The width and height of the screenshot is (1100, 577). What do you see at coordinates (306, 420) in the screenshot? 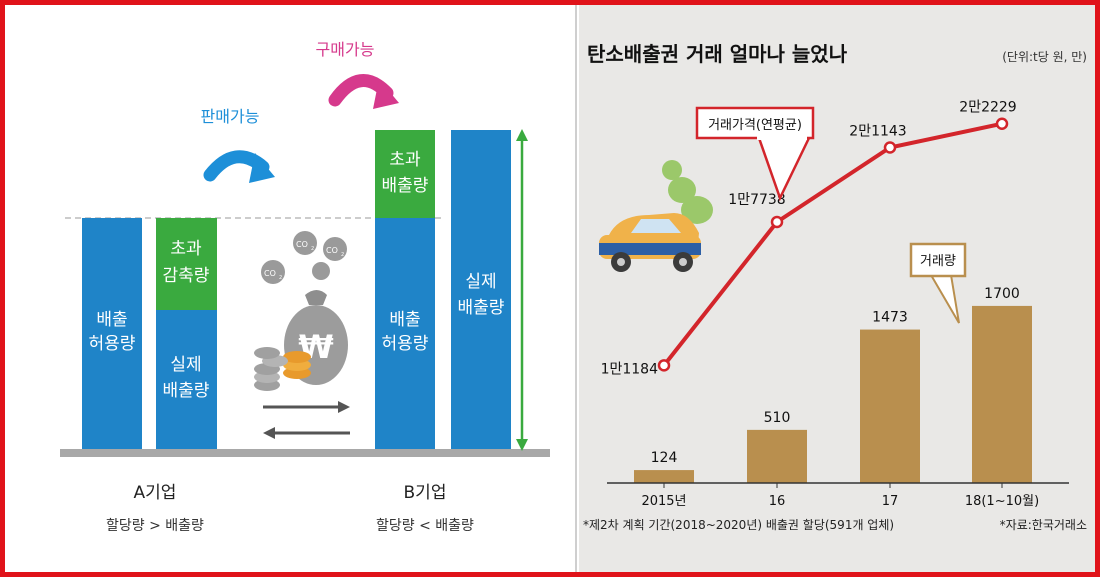
I see `exchange-arrows-icon` at bounding box center [306, 420].